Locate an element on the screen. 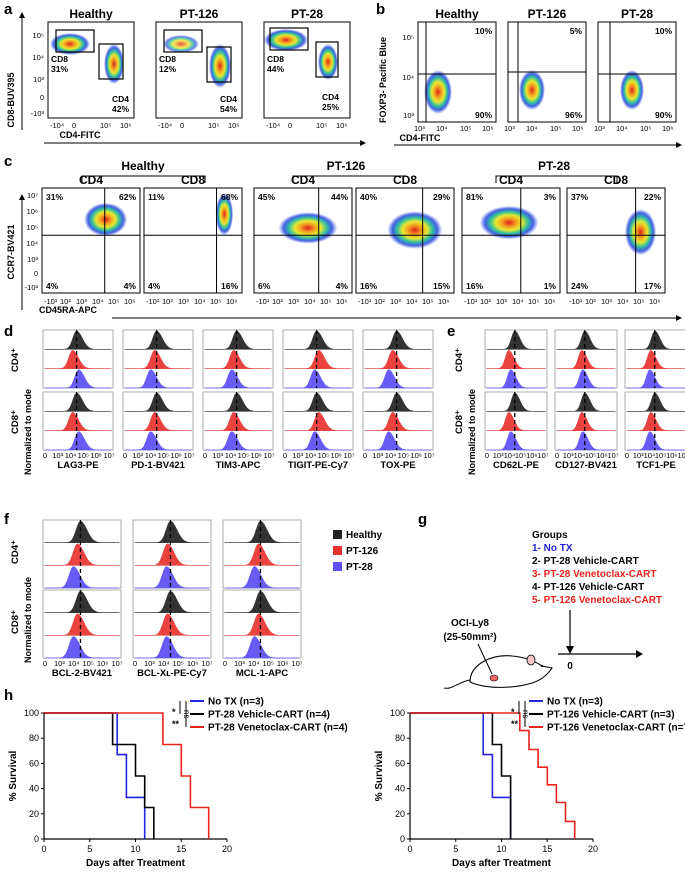 Image resolution: width=685 pixels, height=873 pixels. panel-c-plot-pt-126-cd8: CD8 40% 29% 16% 15% is located at coordinates (405, 233).